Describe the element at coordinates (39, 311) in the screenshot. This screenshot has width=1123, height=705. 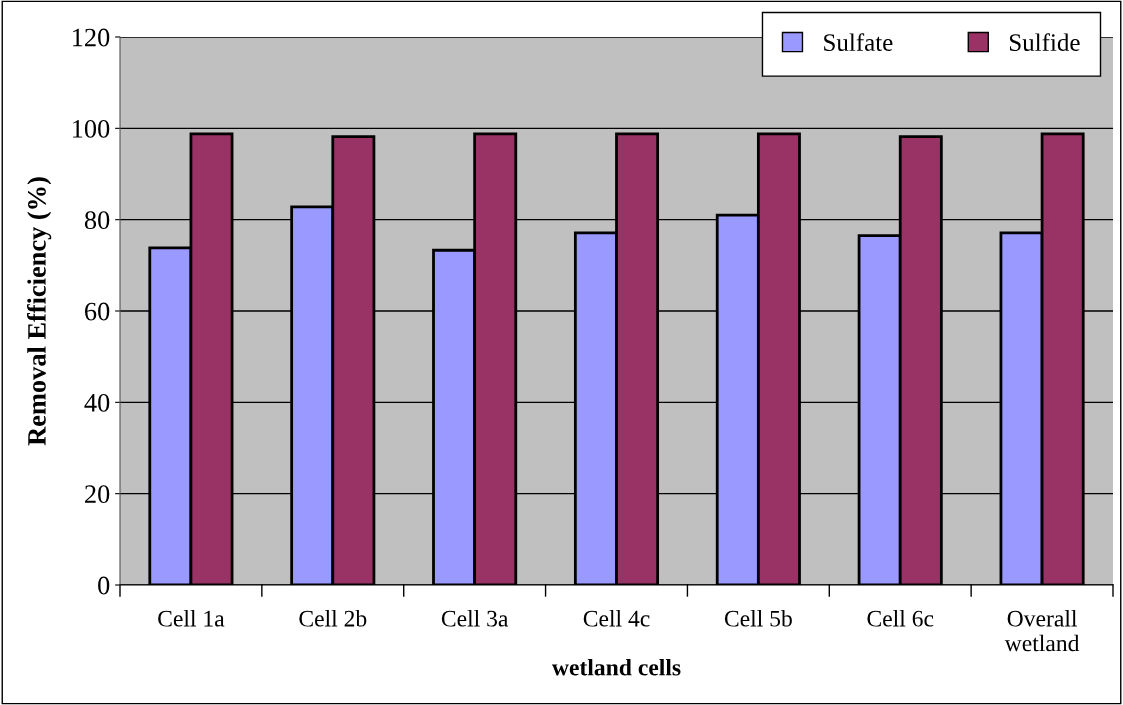
I see `y-axis-title: Removal Efficiency (%)` at that location.